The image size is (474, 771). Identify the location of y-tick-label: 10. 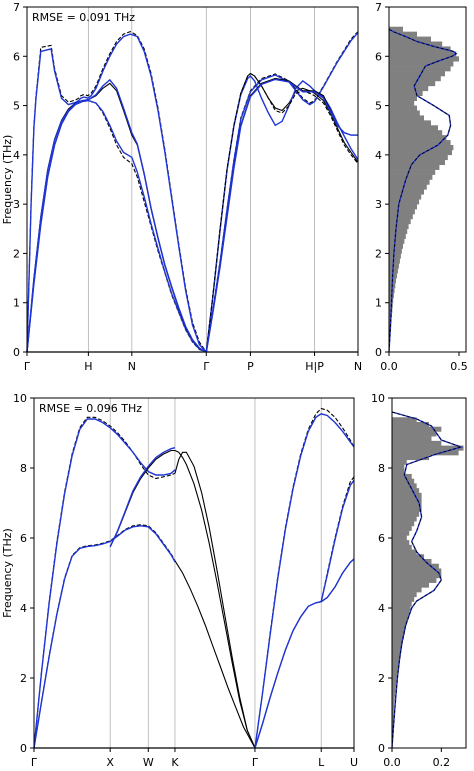
(378, 398).